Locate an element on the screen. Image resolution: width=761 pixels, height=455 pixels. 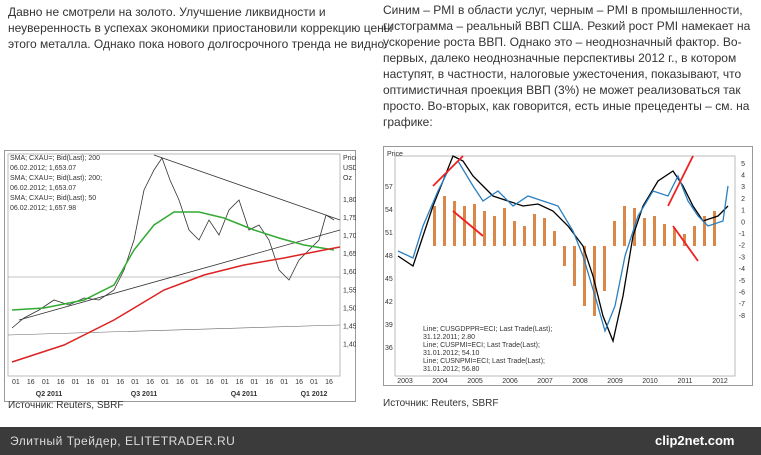
chart-label: -4 is located at coordinates (742, 269).